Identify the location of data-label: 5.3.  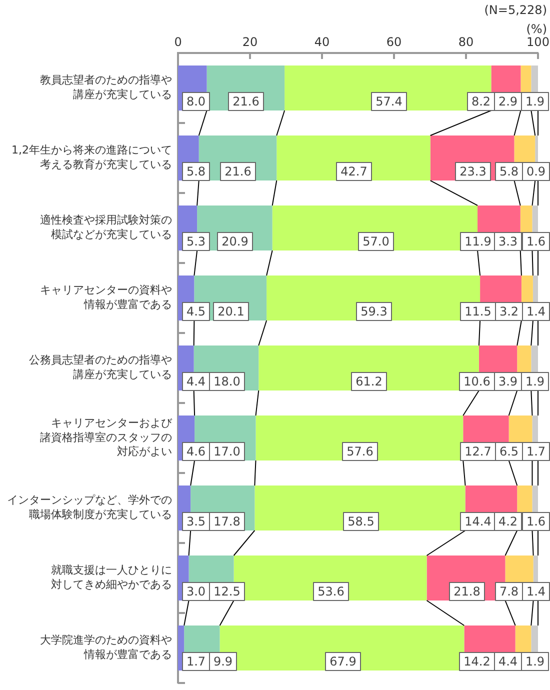
(196, 241).